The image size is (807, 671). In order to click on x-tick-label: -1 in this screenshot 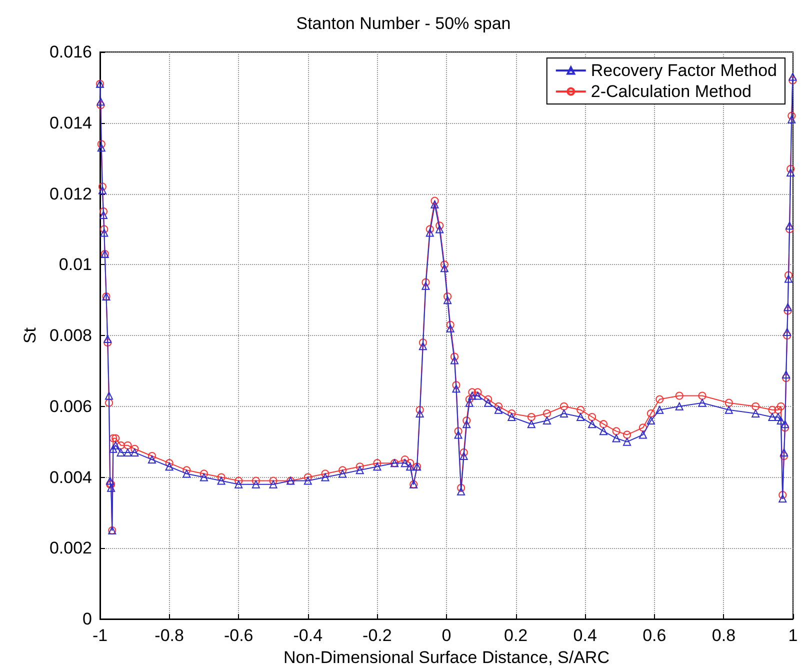, I will do `click(100, 635)`.